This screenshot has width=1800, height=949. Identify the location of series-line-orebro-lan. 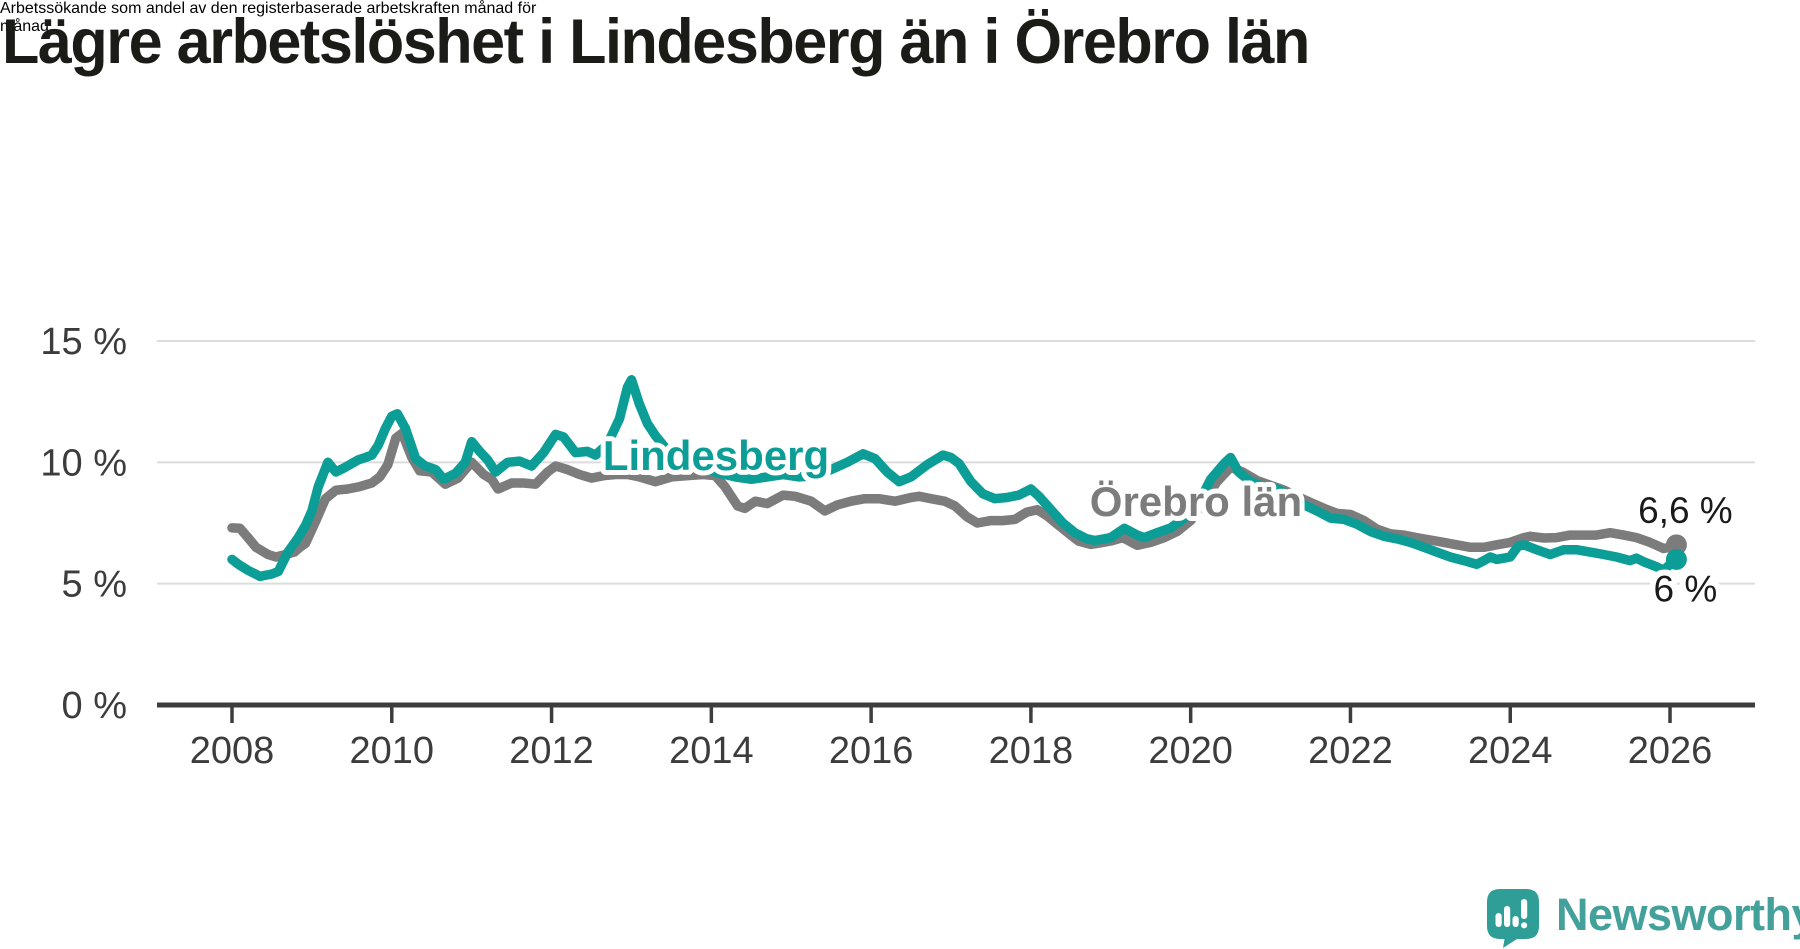
(954, 495).